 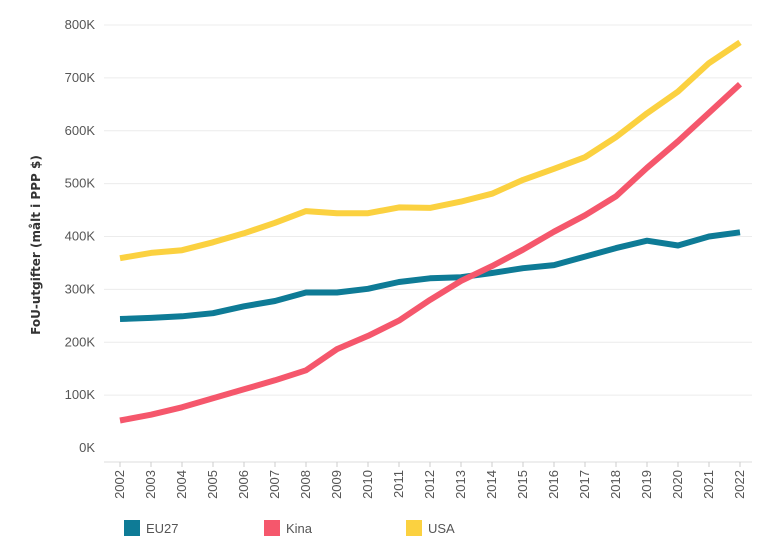 I want to click on y-tick-label: 200K, so click(x=80, y=341).